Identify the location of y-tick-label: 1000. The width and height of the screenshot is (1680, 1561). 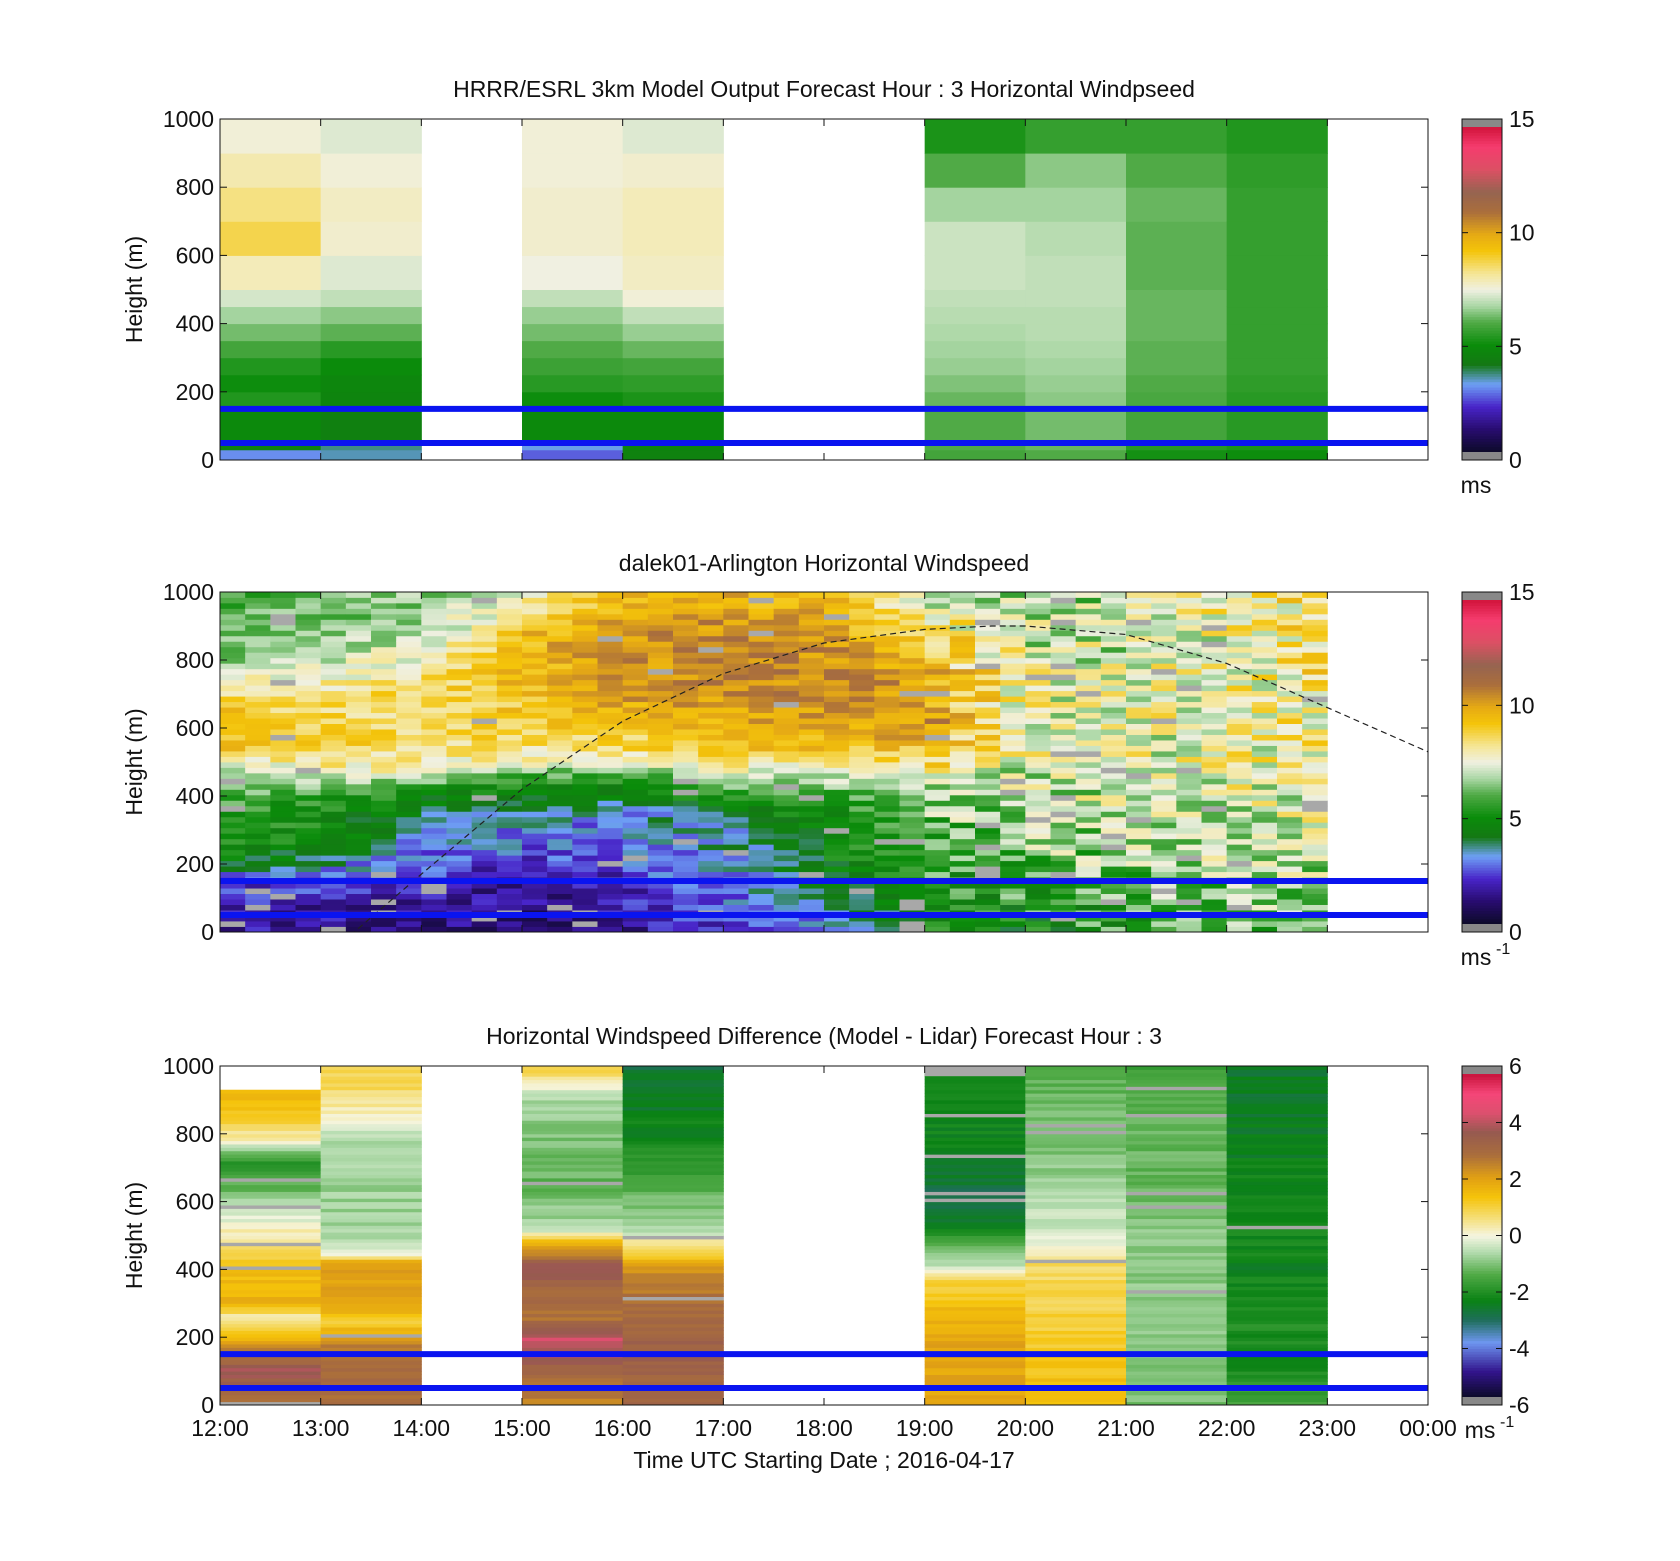
(188, 119).